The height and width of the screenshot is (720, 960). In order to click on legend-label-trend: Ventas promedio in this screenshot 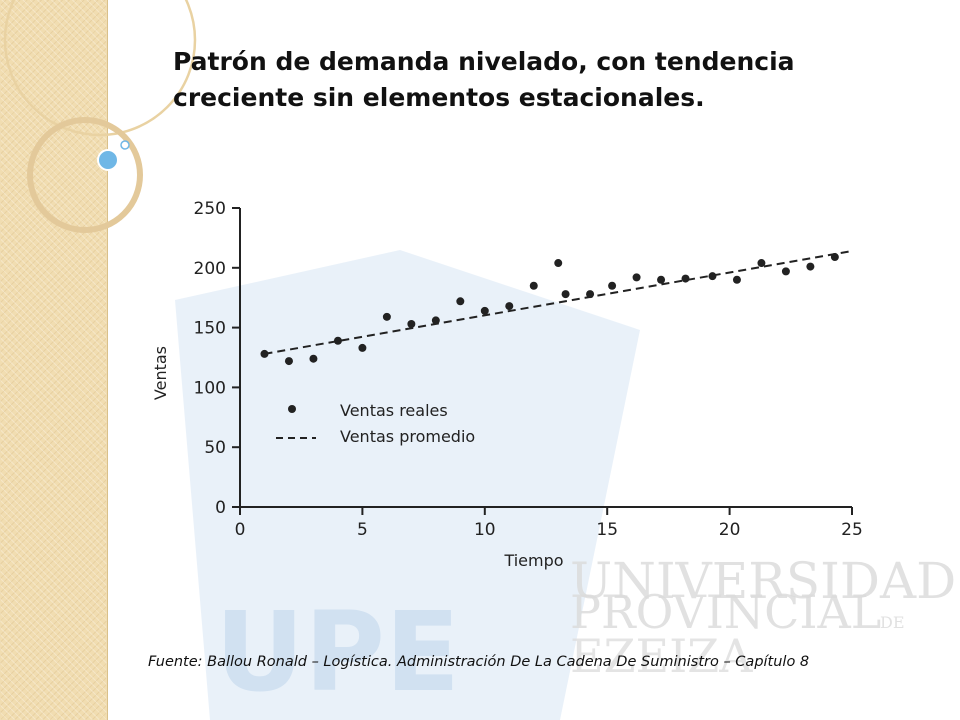, I will do `click(407, 436)`.